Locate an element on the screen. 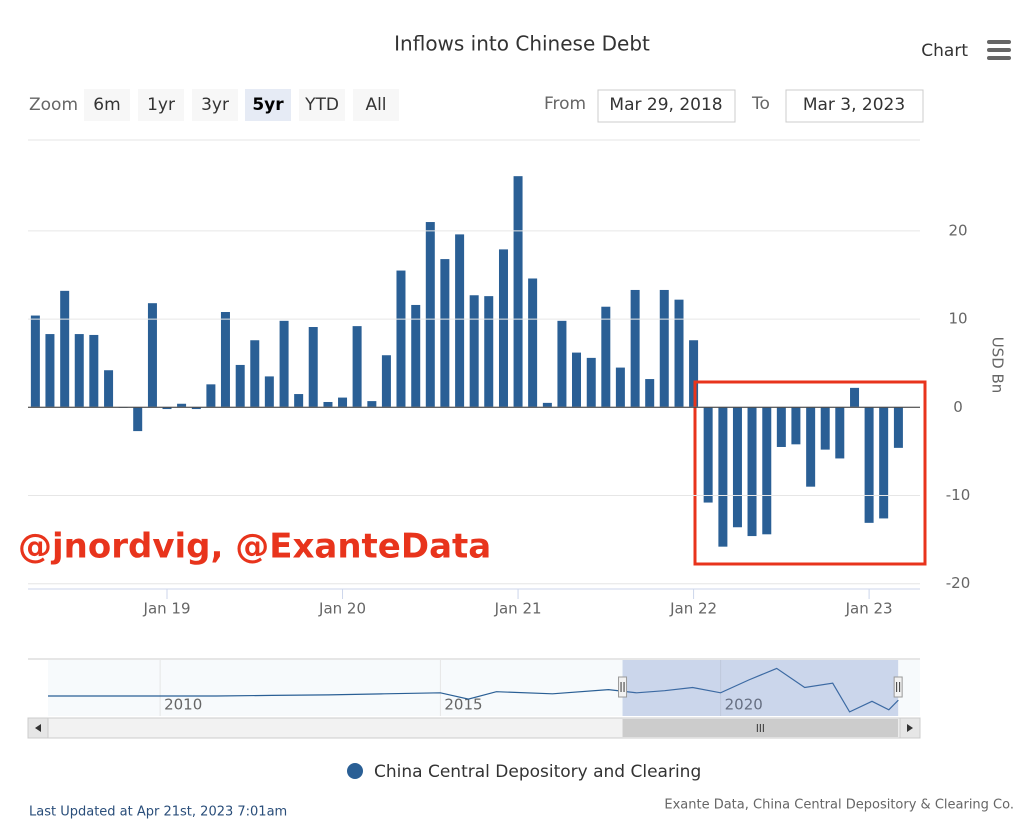 The image size is (1024, 834). from-input is located at coordinates (666, 106).